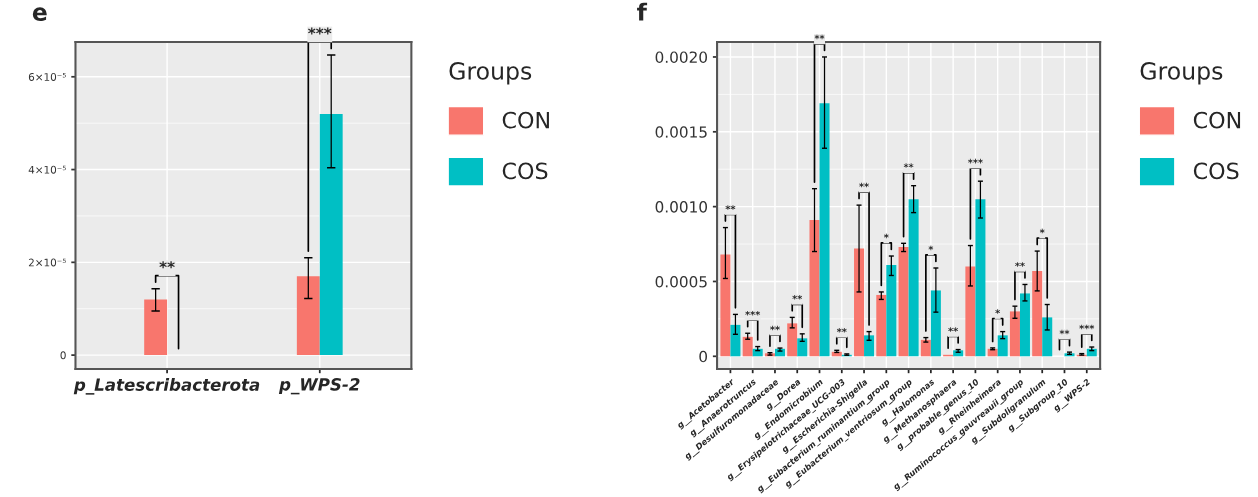 This screenshot has width=1258, height=497. What do you see at coordinates (39, 14) in the screenshot?
I see `chart-title: e` at bounding box center [39, 14].